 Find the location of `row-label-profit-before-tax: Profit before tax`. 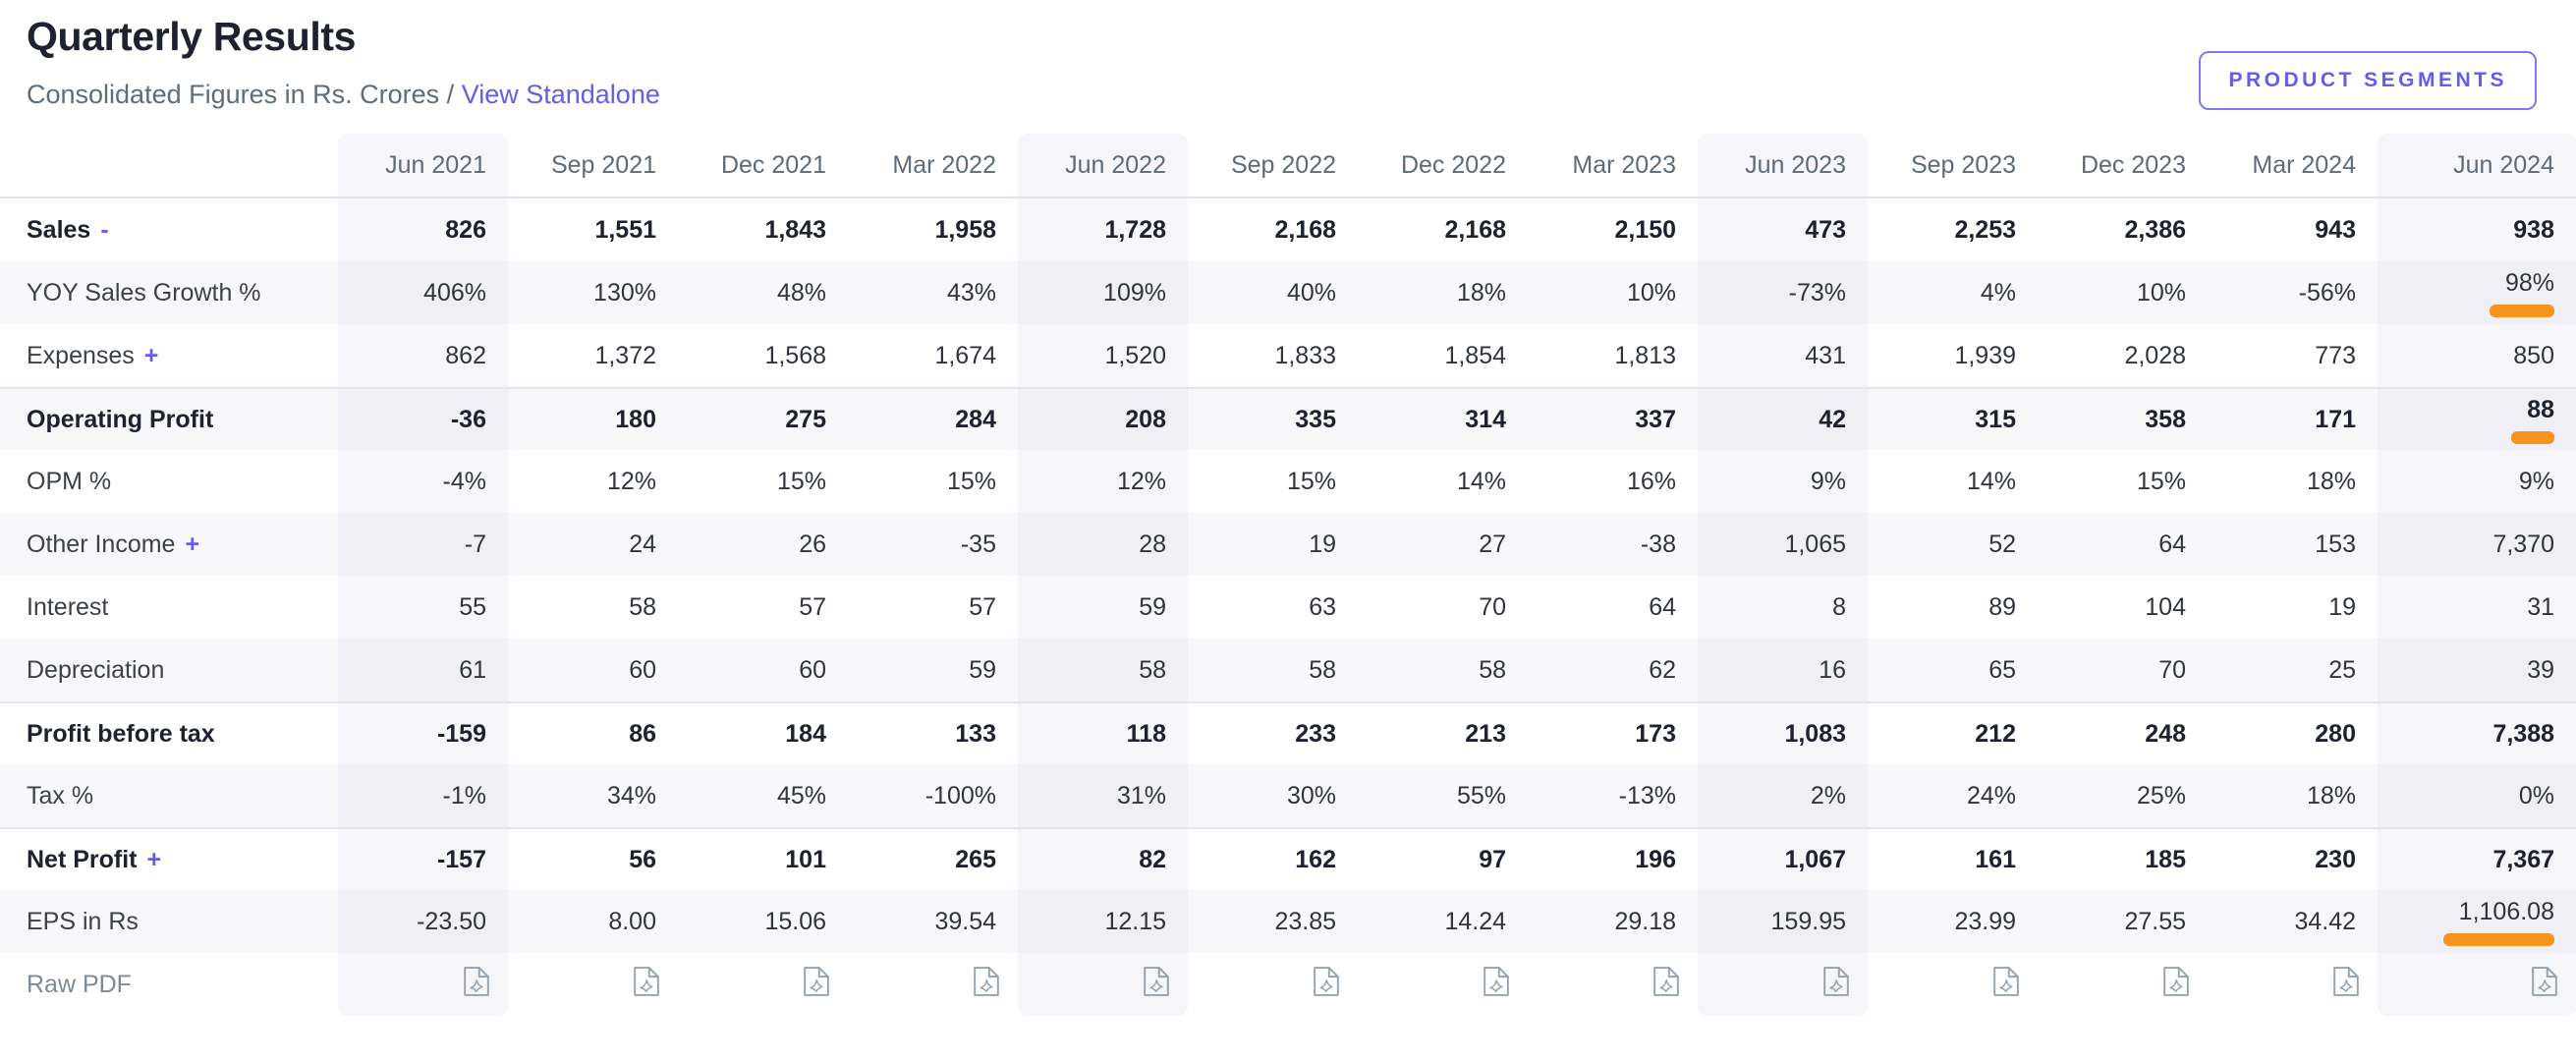

row-label-profit-before-tax: Profit before tax is located at coordinates (169, 732).